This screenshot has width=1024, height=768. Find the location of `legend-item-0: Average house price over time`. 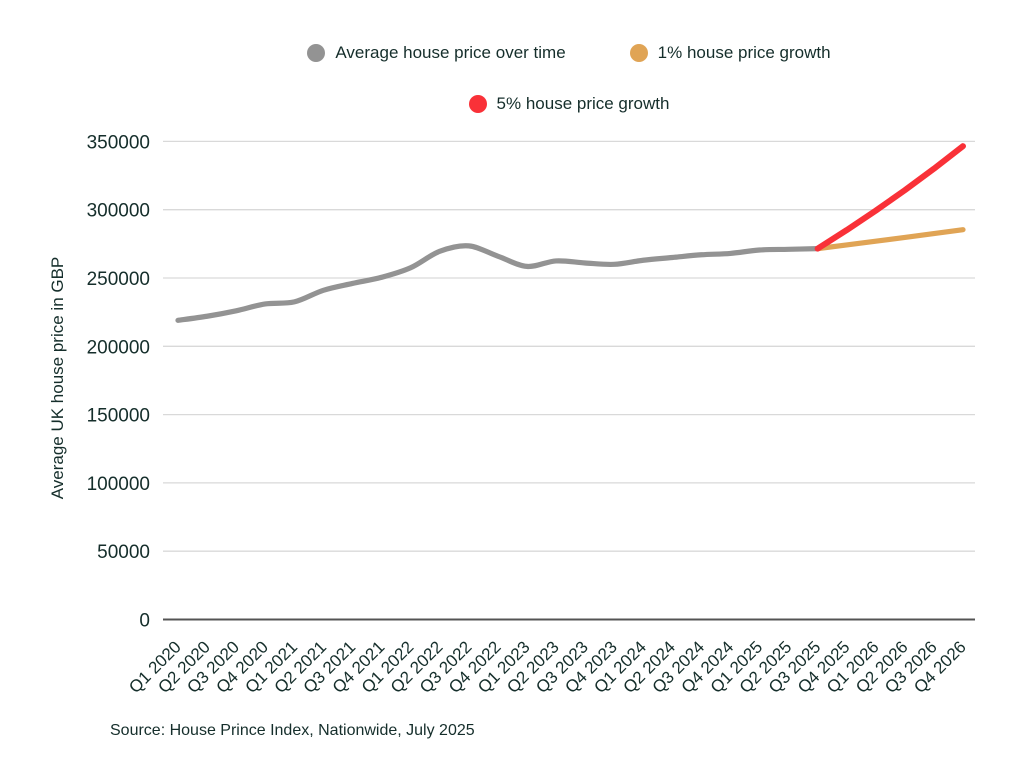

legend-item-0: Average house price over time is located at coordinates (436, 53).